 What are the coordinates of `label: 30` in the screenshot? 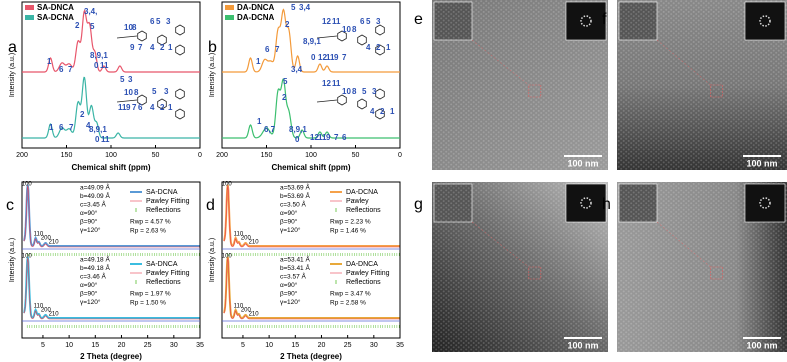 It's located at (174, 345).